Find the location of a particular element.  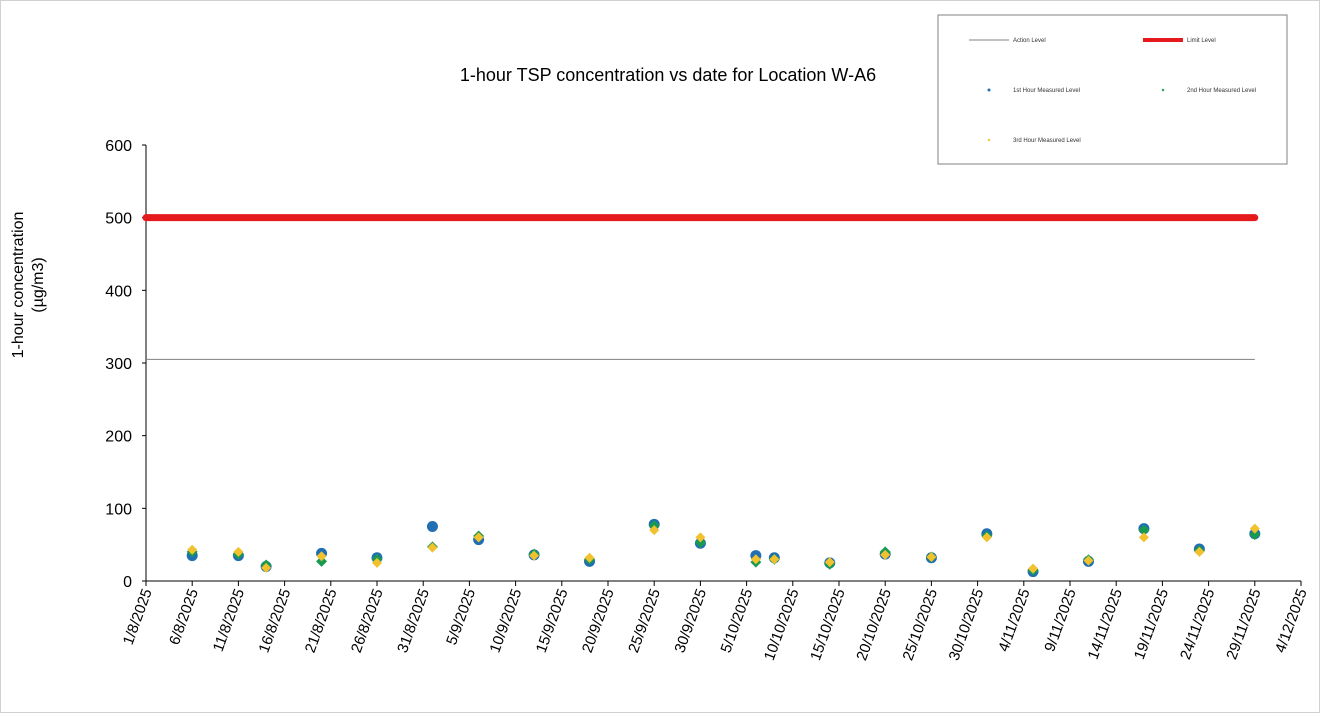

legend-label-2nd-hour: 2nd Hour Measured Level is located at coordinates (1221, 91).